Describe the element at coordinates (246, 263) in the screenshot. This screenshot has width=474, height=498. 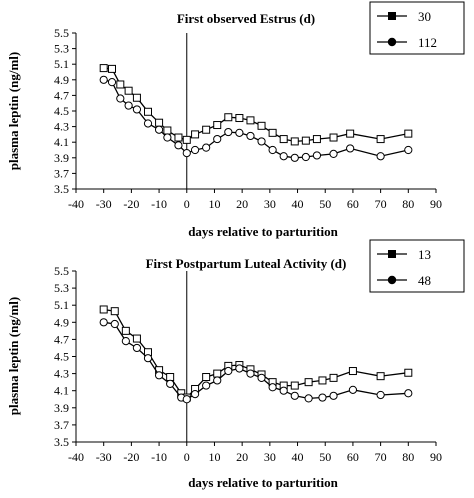
I see `chart-title: First Postpartum Luteal Activity (d)` at that location.